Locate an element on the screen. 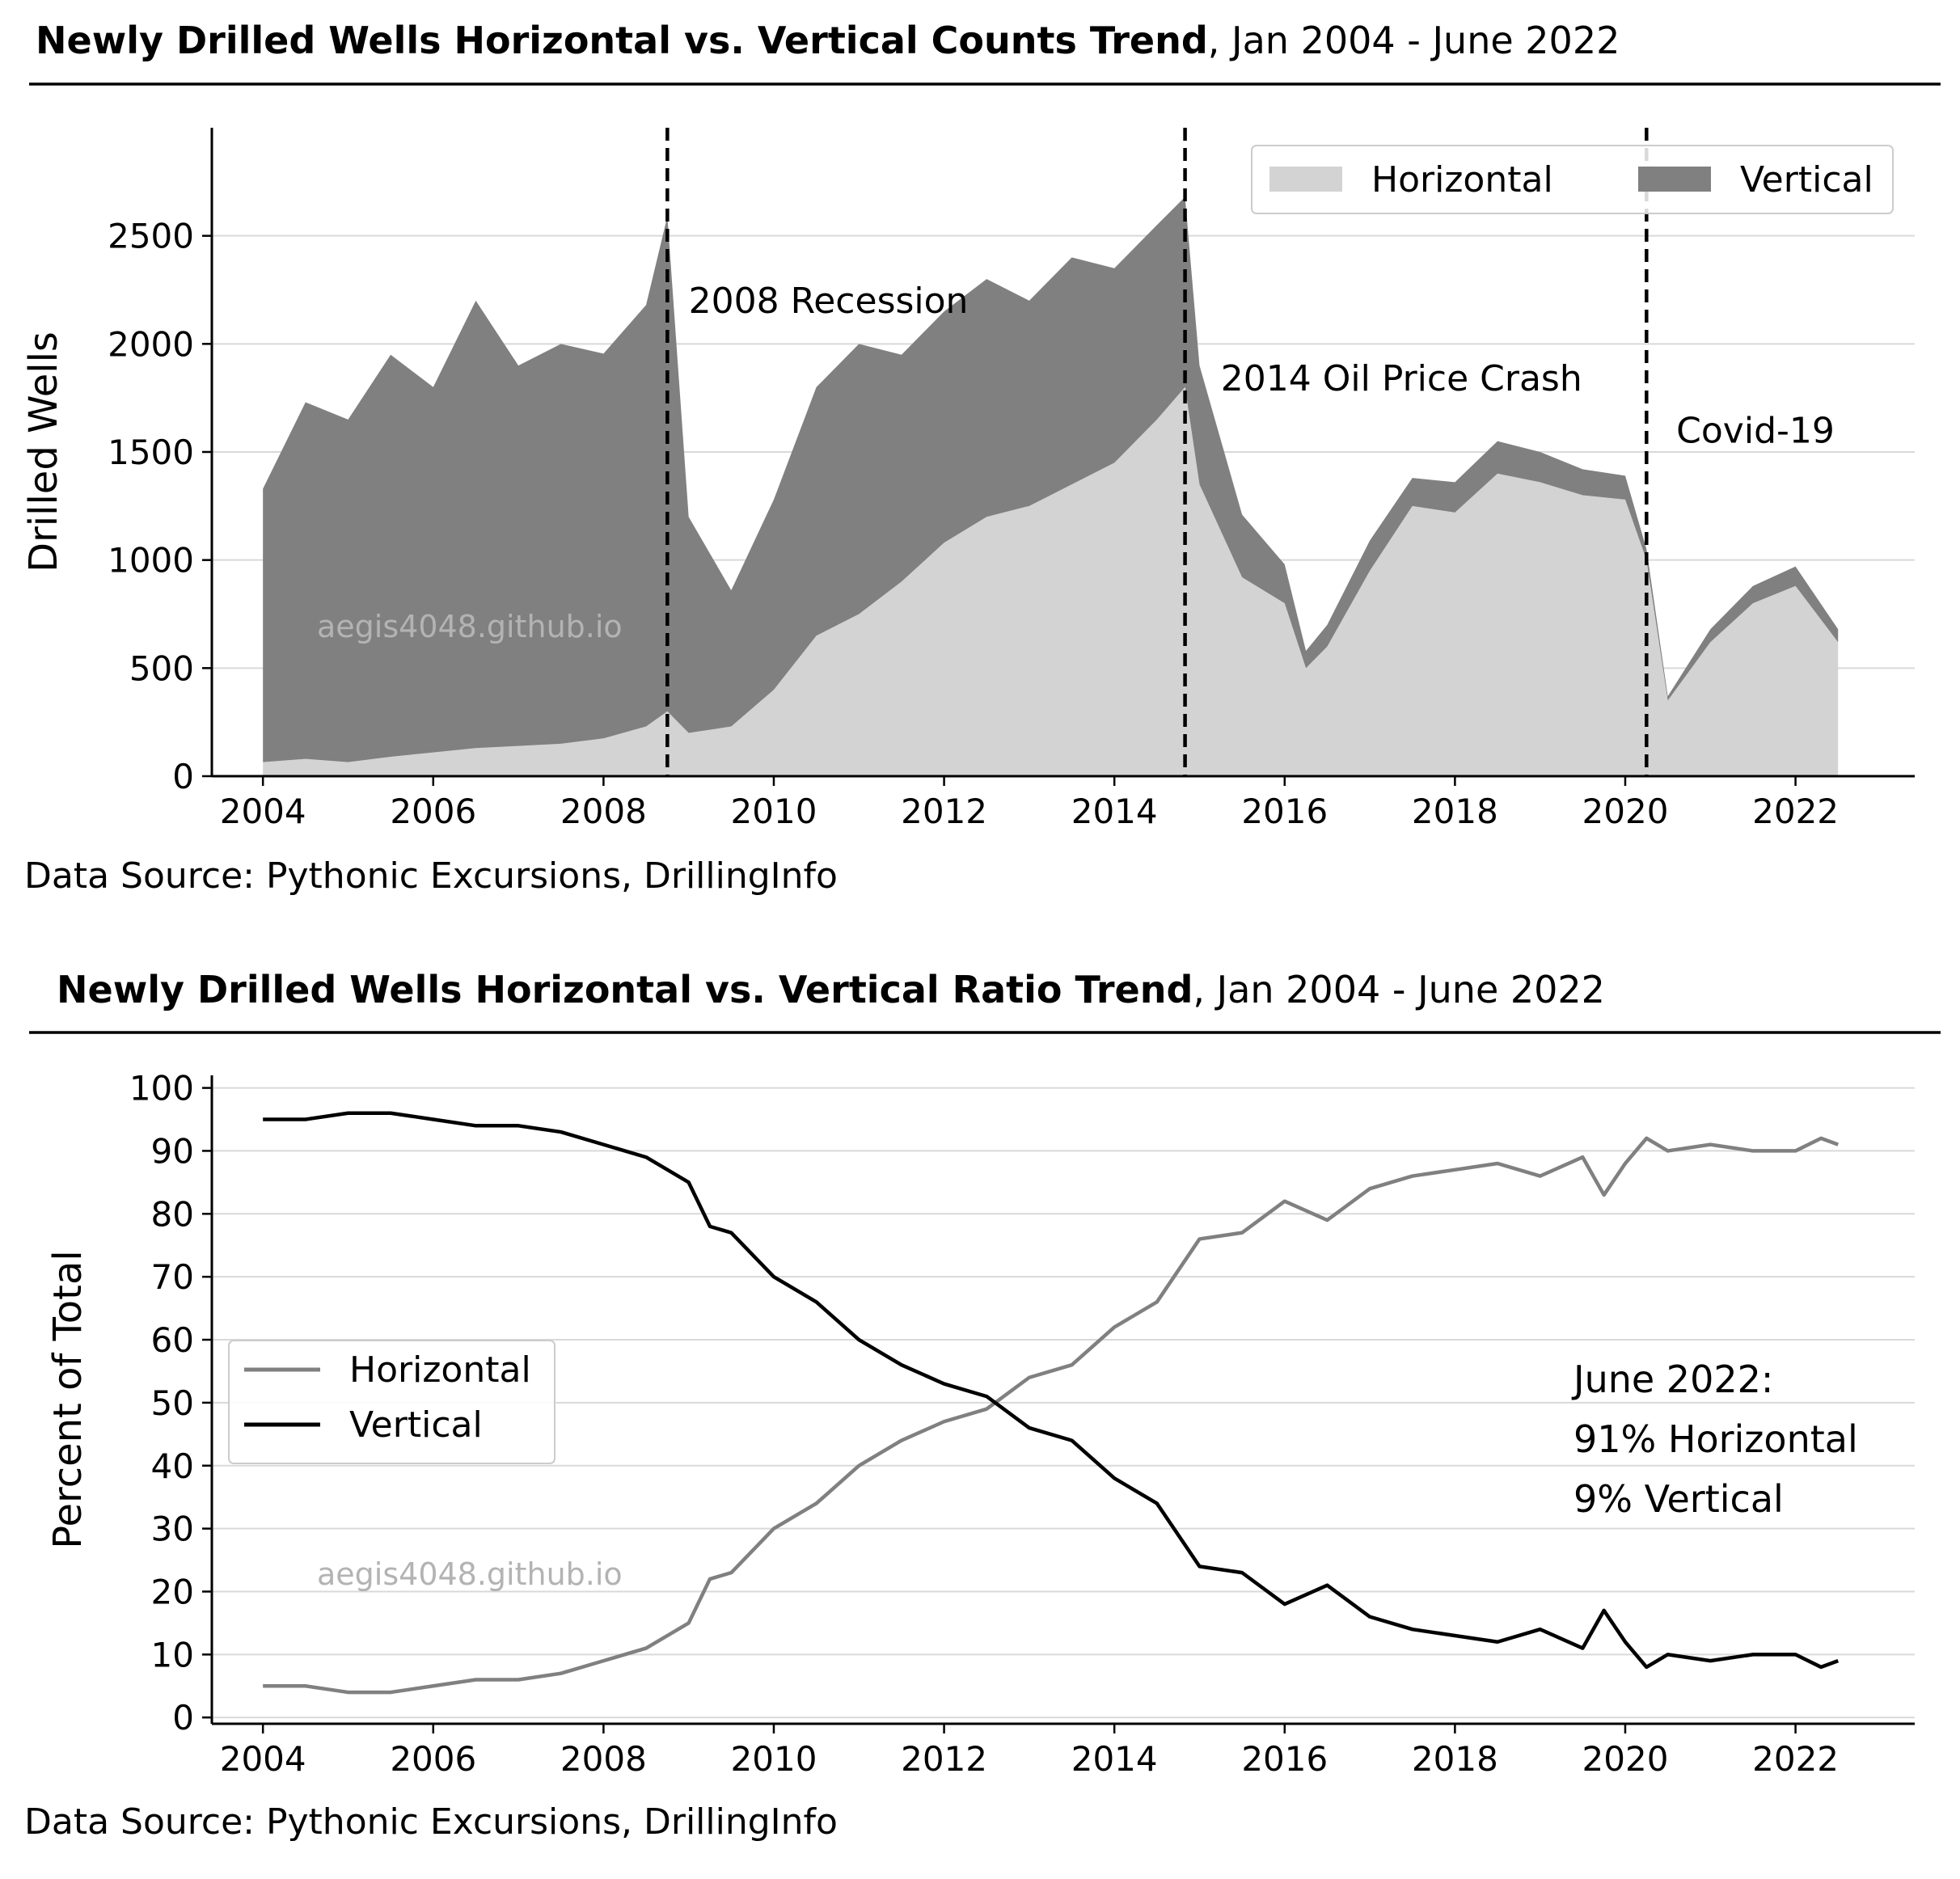 This screenshot has height=1879, width=1960. counts-watermark: aegis4048.github.io is located at coordinates (470, 626).